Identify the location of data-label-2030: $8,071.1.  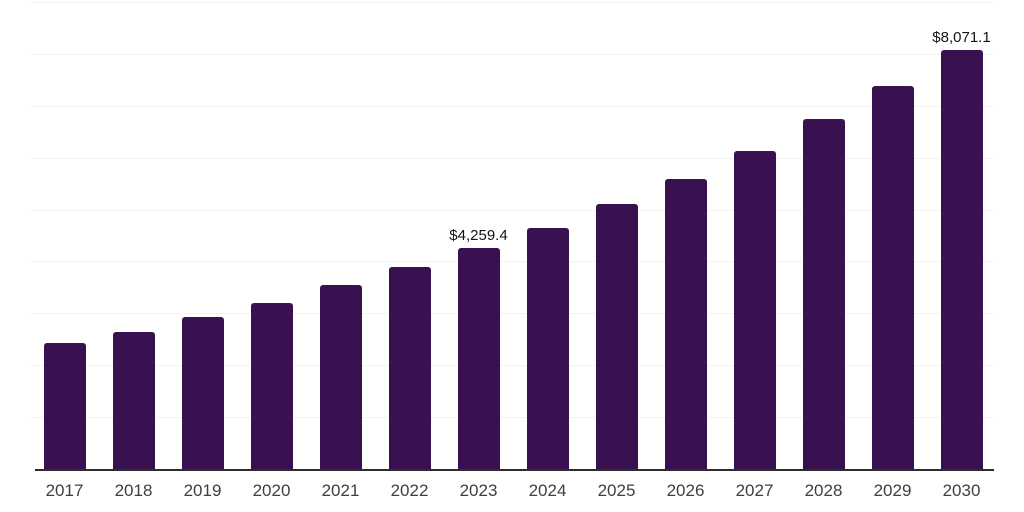
(961, 38).